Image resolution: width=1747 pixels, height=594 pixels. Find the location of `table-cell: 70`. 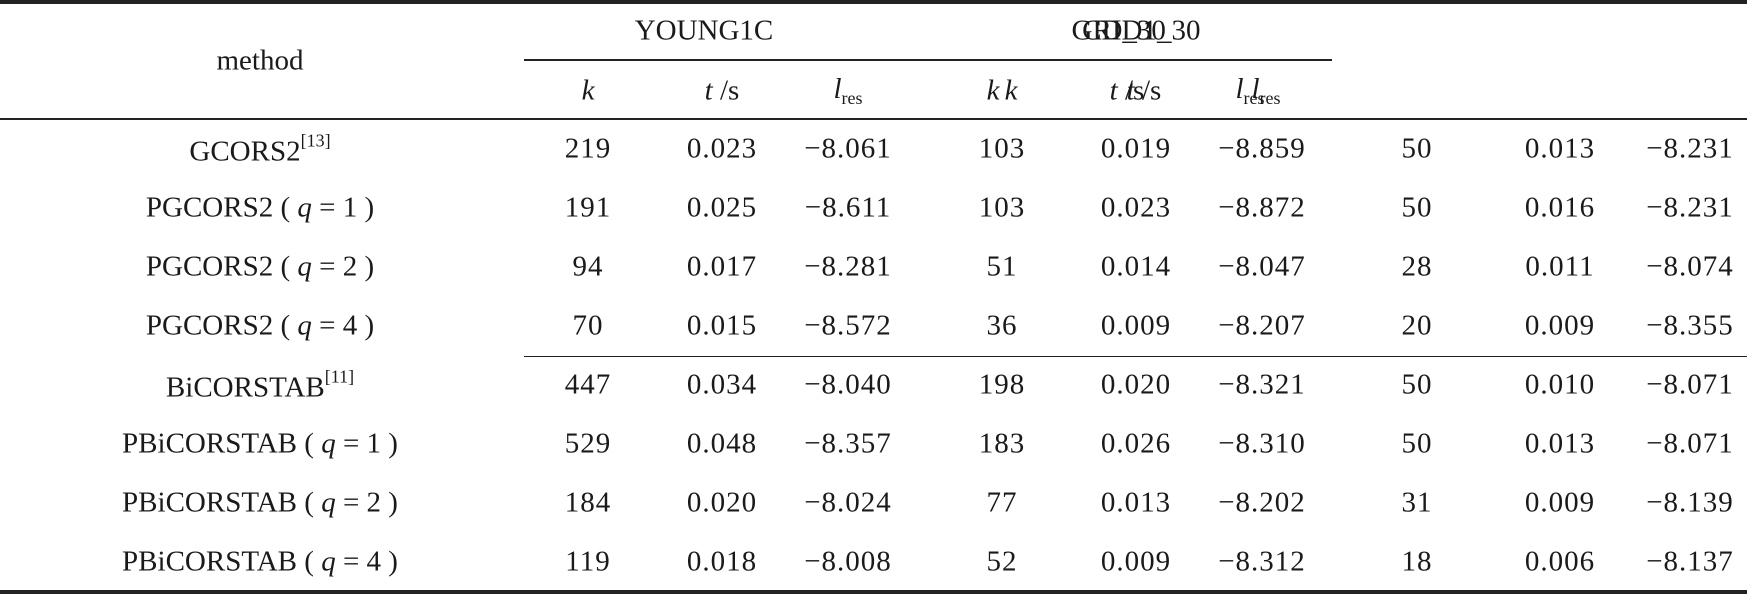

table-cell: 70 is located at coordinates (588, 325).